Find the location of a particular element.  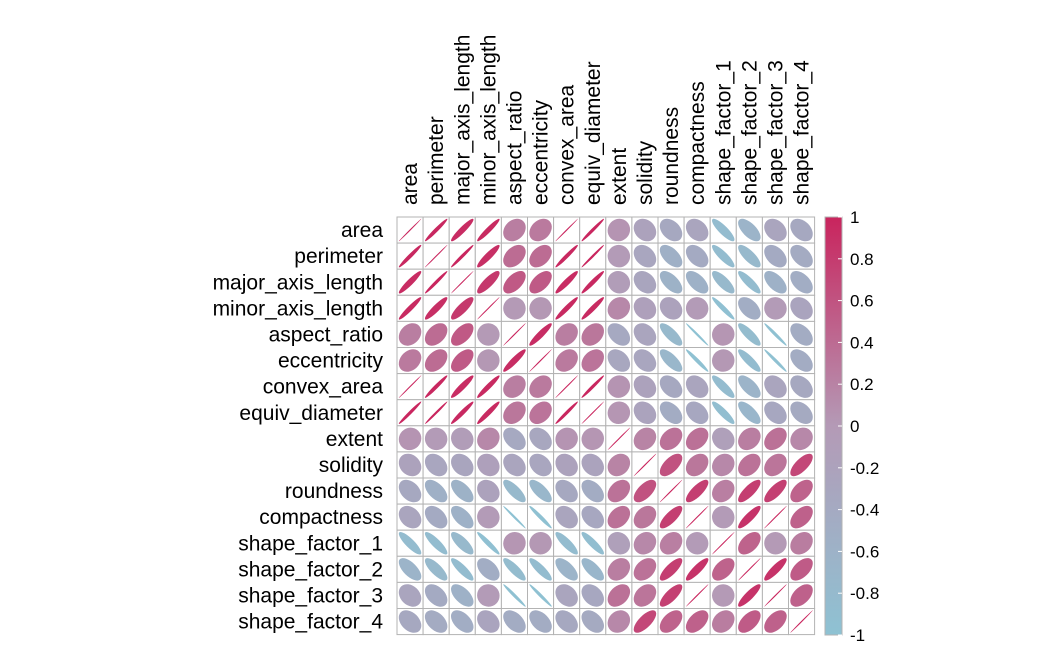

row-label-extent: extent is located at coordinates (354, 439).